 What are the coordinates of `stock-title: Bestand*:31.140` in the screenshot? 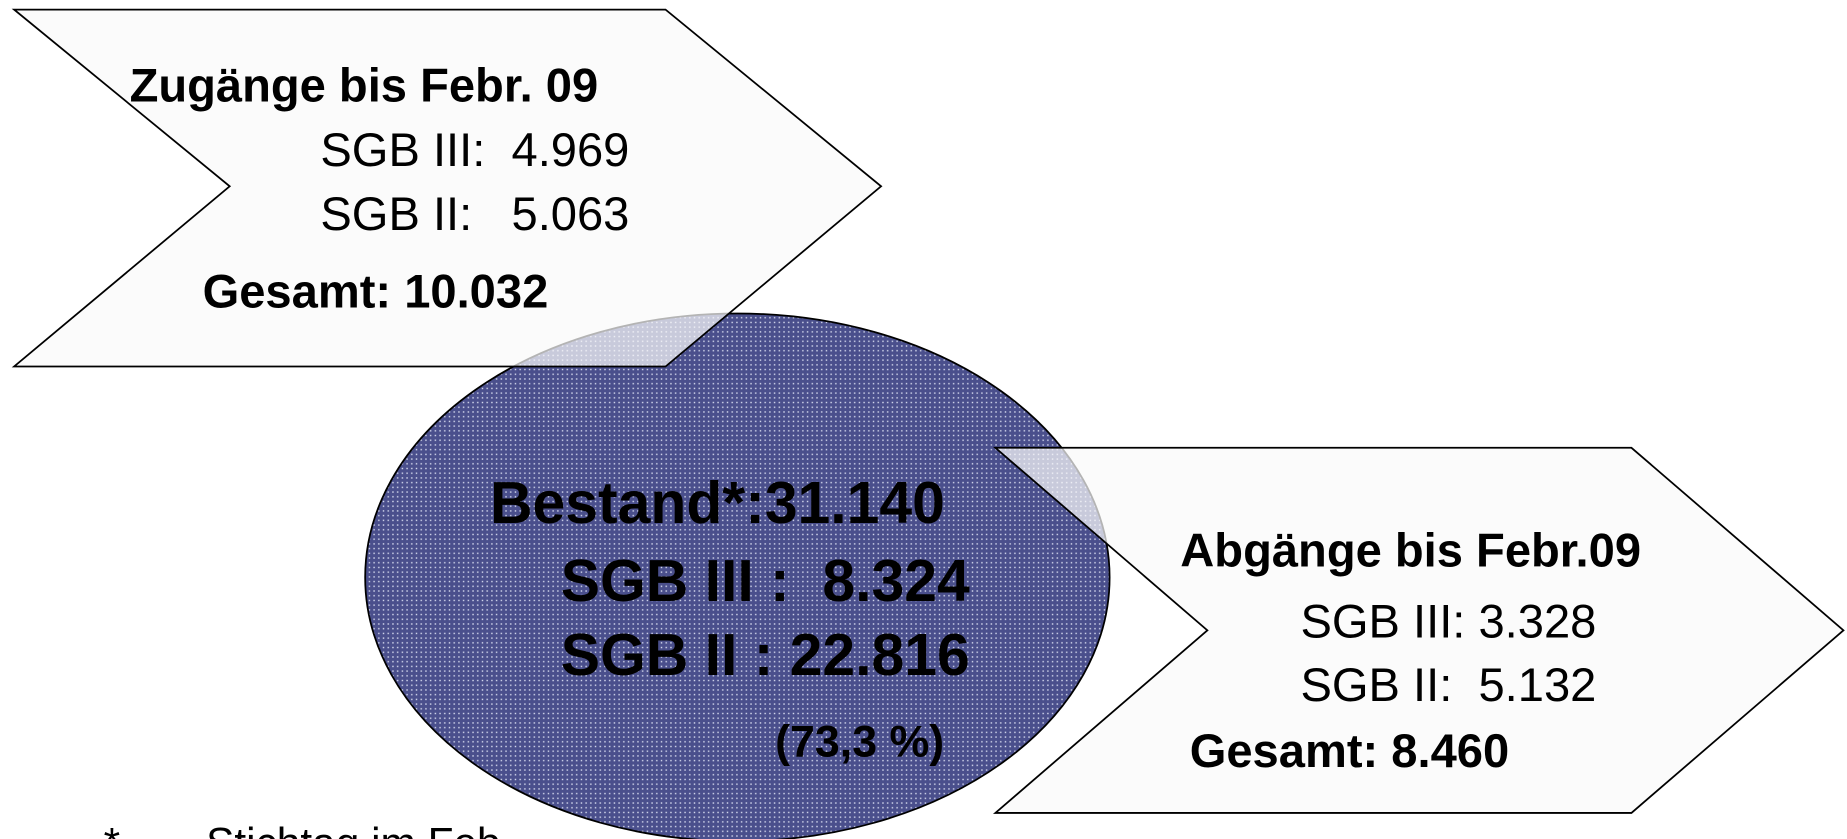 It's located at (717, 503).